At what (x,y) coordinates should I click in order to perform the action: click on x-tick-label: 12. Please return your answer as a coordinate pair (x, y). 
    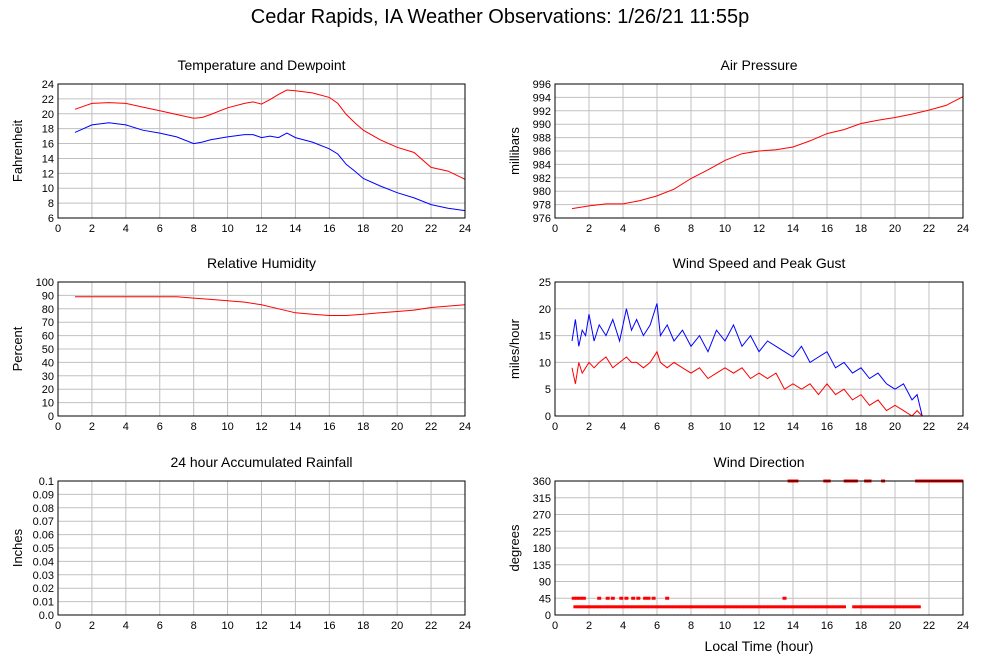
    Looking at the image, I should click on (261, 626).